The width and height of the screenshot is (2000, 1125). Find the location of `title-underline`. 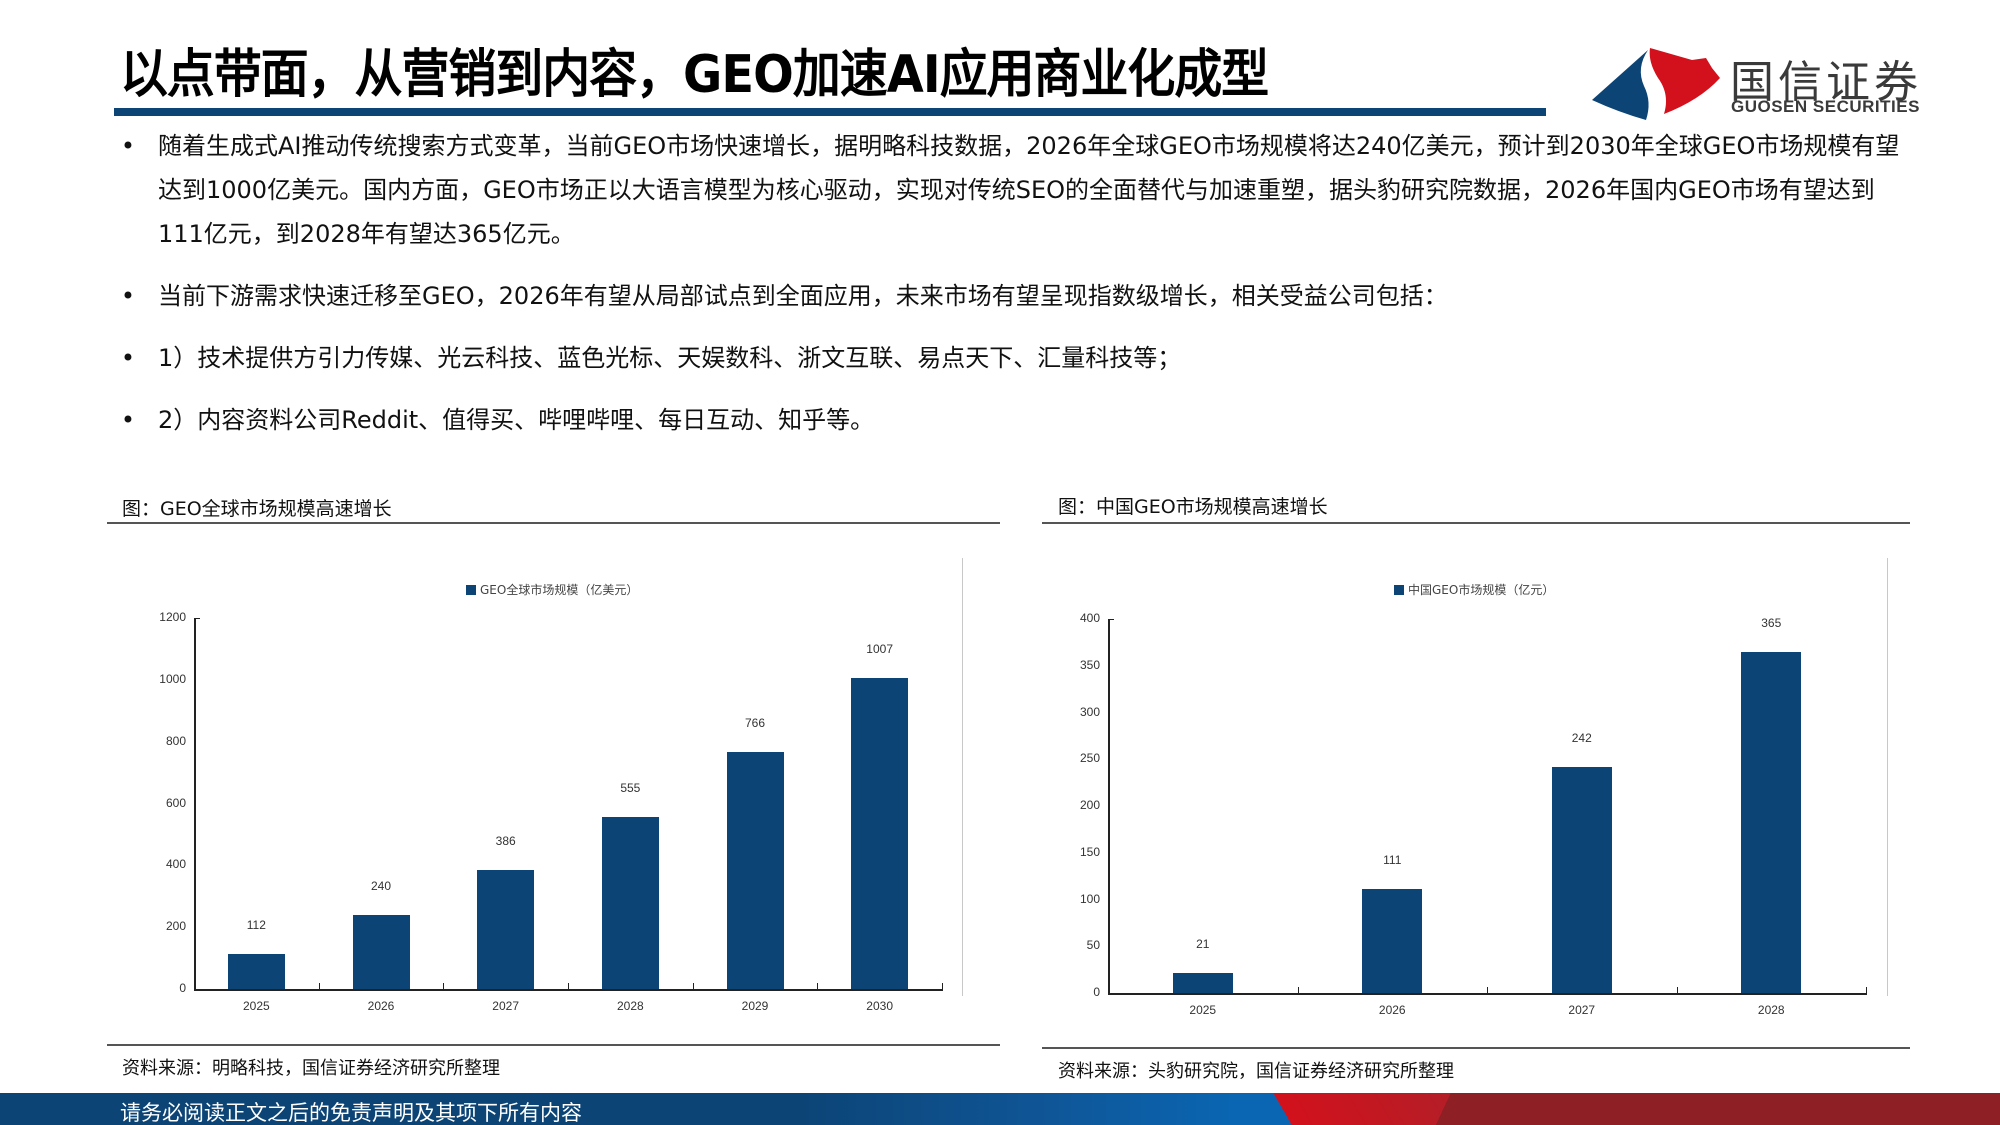

title-underline is located at coordinates (830, 112).